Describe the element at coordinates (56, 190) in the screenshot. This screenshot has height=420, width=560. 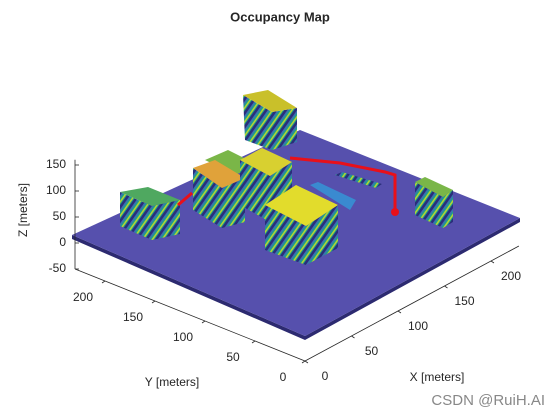
I see `z-tick-label: 100` at that location.